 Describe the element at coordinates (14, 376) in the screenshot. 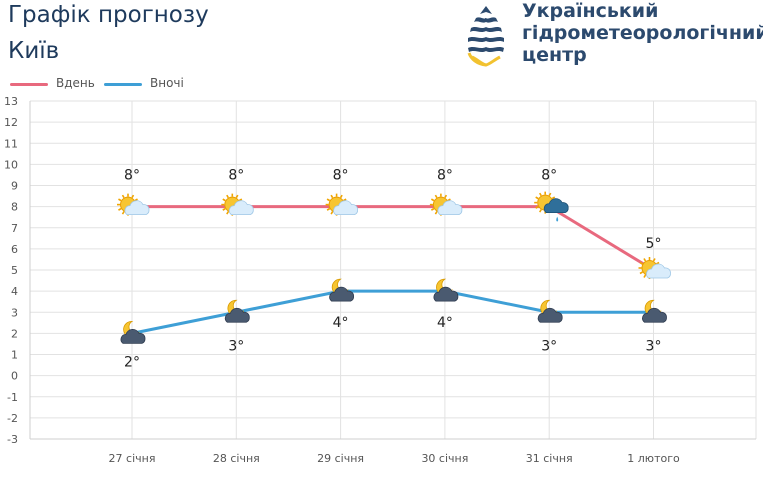

I see `y-tick-label: 0` at that location.